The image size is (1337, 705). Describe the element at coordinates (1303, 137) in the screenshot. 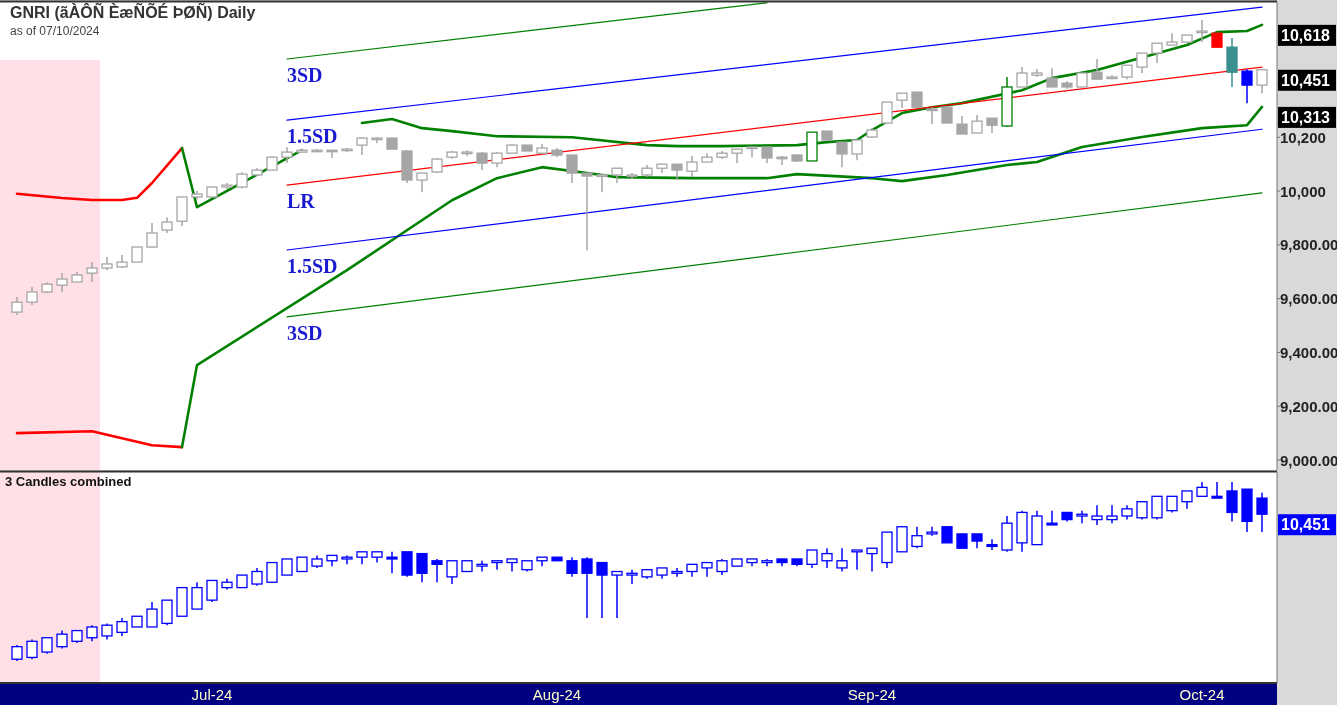

I see `y-tick-label: 10,200` at that location.